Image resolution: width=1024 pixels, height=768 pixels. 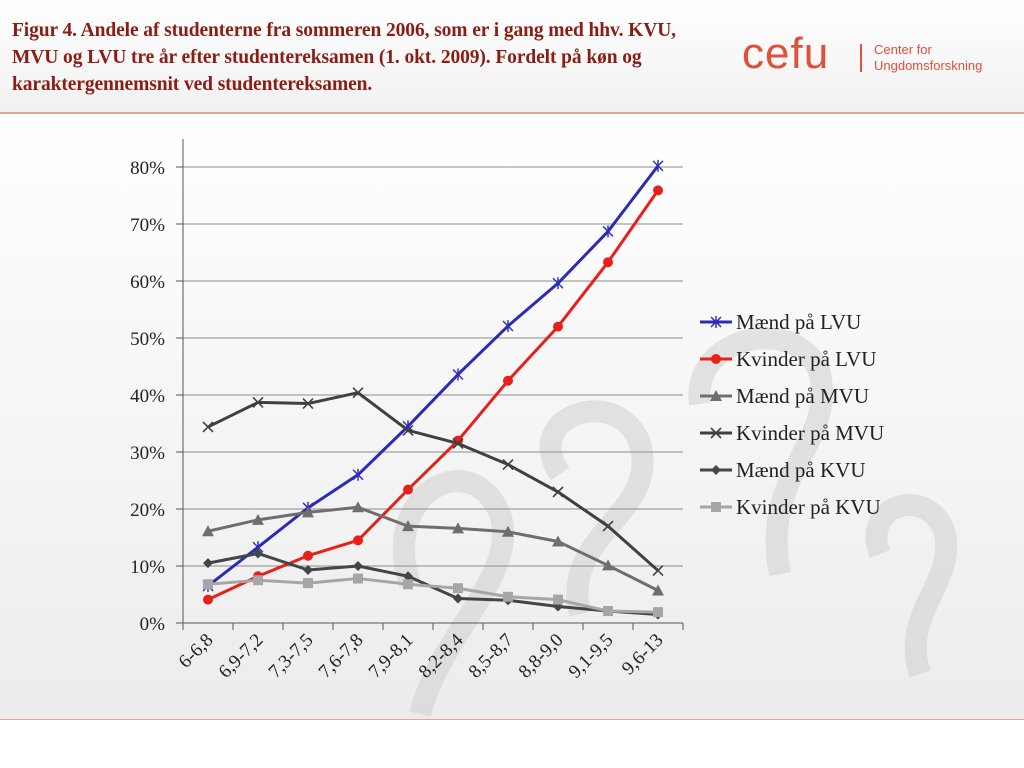 What do you see at coordinates (801, 470) in the screenshot?
I see `legend-label: Mænd på KVU` at bounding box center [801, 470].